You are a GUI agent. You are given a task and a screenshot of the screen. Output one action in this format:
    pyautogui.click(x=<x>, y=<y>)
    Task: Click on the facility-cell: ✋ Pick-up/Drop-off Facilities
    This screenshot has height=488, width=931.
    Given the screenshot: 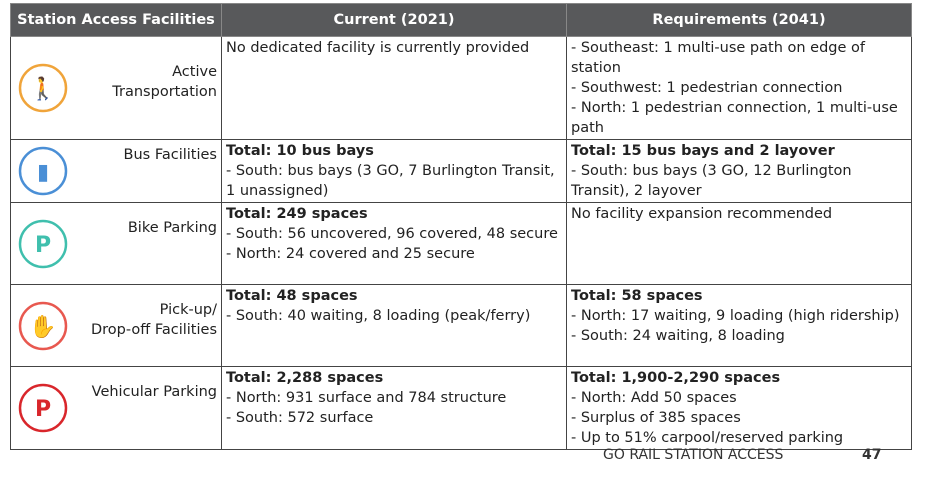 What is the action you would take?
    pyautogui.click(x=116, y=325)
    